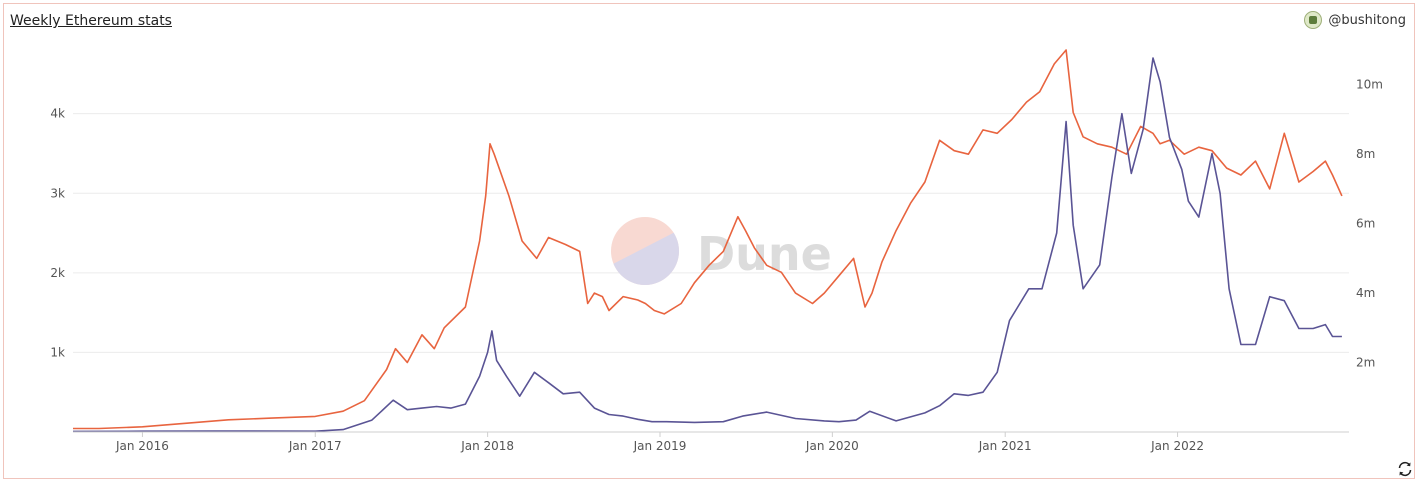 The width and height of the screenshot is (1420, 484). I want to click on y-right-tick-label: 6m, so click(1365, 224).